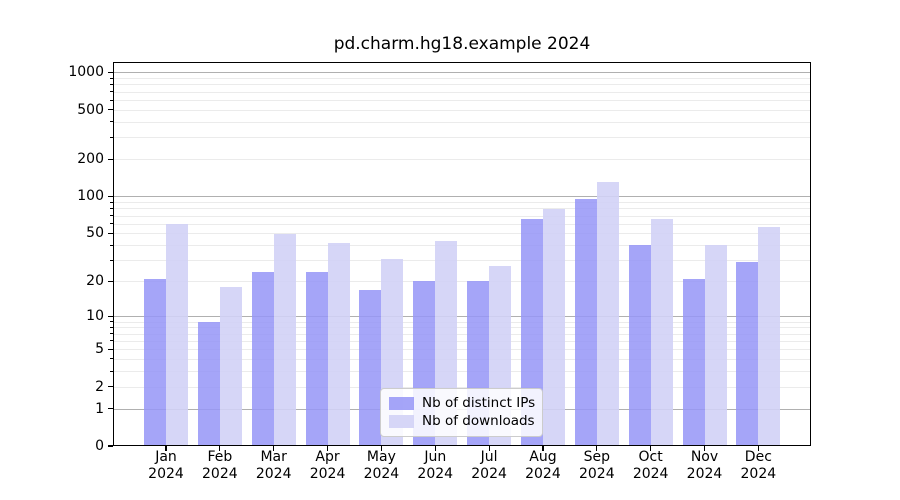 This screenshot has height=500, width=900. I want to click on bar-distinct-ips-apr, so click(316, 358).